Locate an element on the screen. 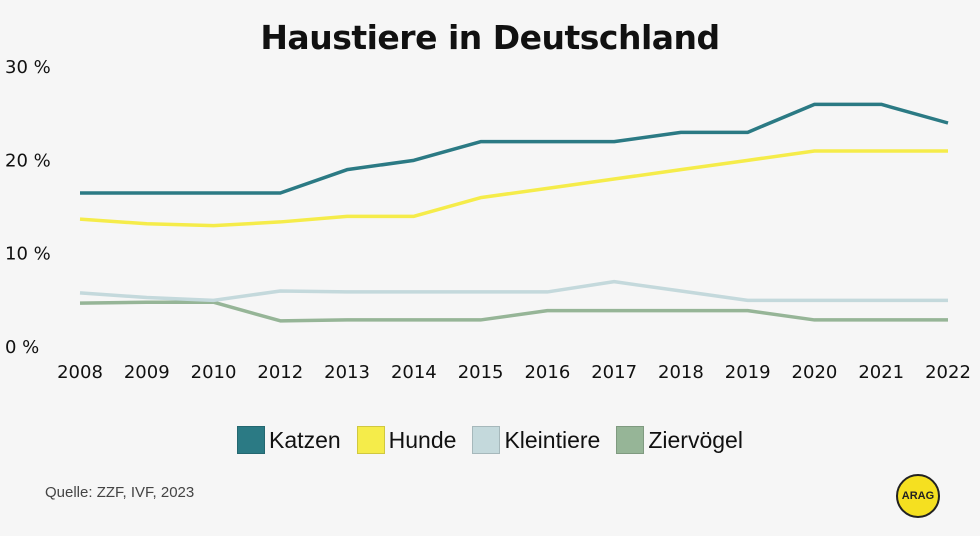 This screenshot has width=980, height=536. logo-text: ARAG is located at coordinates (918, 496).